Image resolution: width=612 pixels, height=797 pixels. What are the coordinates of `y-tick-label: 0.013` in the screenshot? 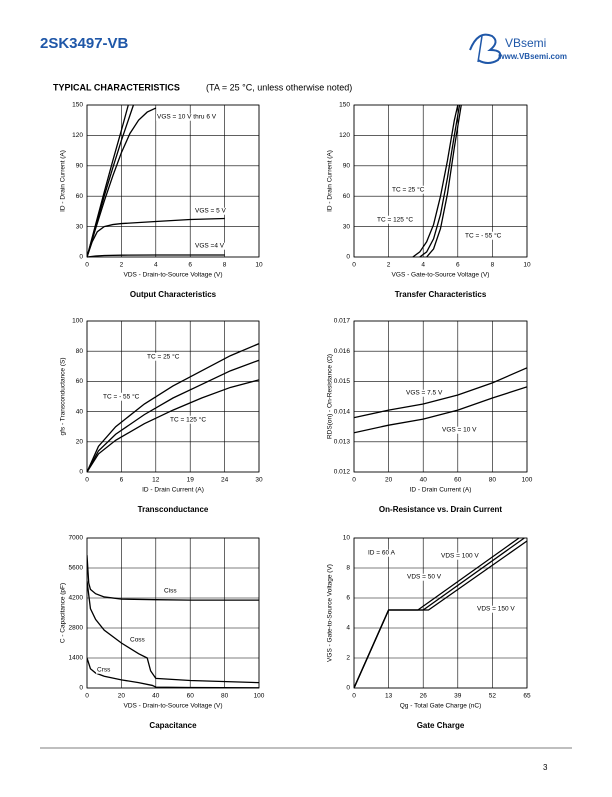 It's located at (342, 442).